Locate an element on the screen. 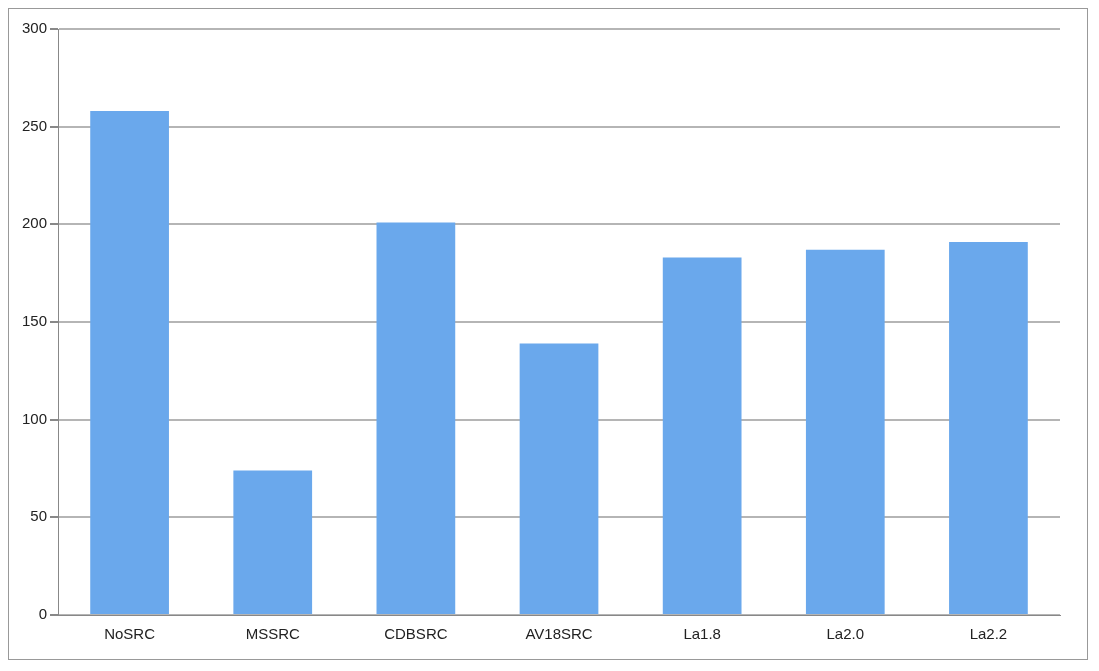  y-tick-label: 0 is located at coordinates (43, 614).